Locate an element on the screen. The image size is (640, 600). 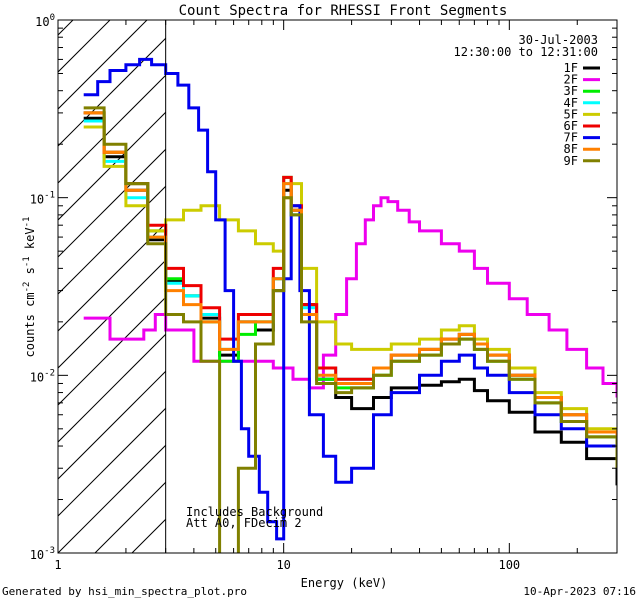
legend-label: 6F is located at coordinates (571, 126).